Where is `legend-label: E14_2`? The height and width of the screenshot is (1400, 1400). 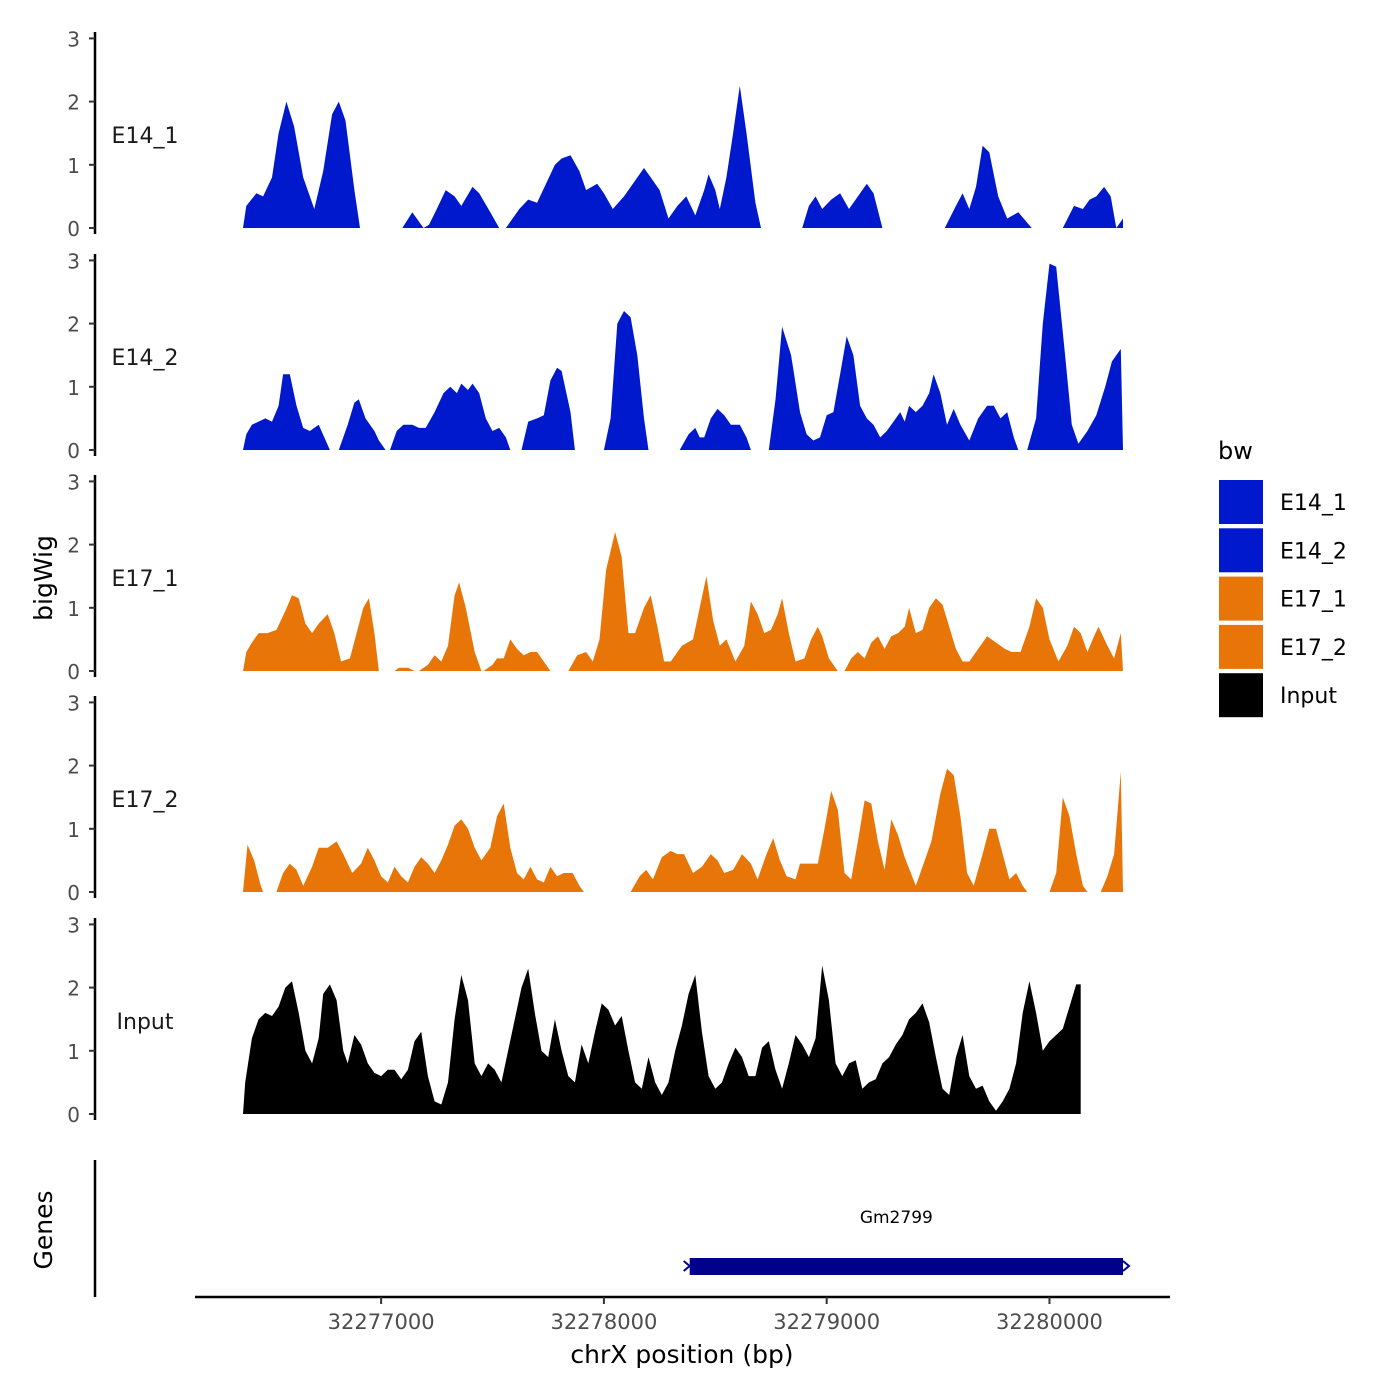 legend-label: E14_2 is located at coordinates (1313, 551).